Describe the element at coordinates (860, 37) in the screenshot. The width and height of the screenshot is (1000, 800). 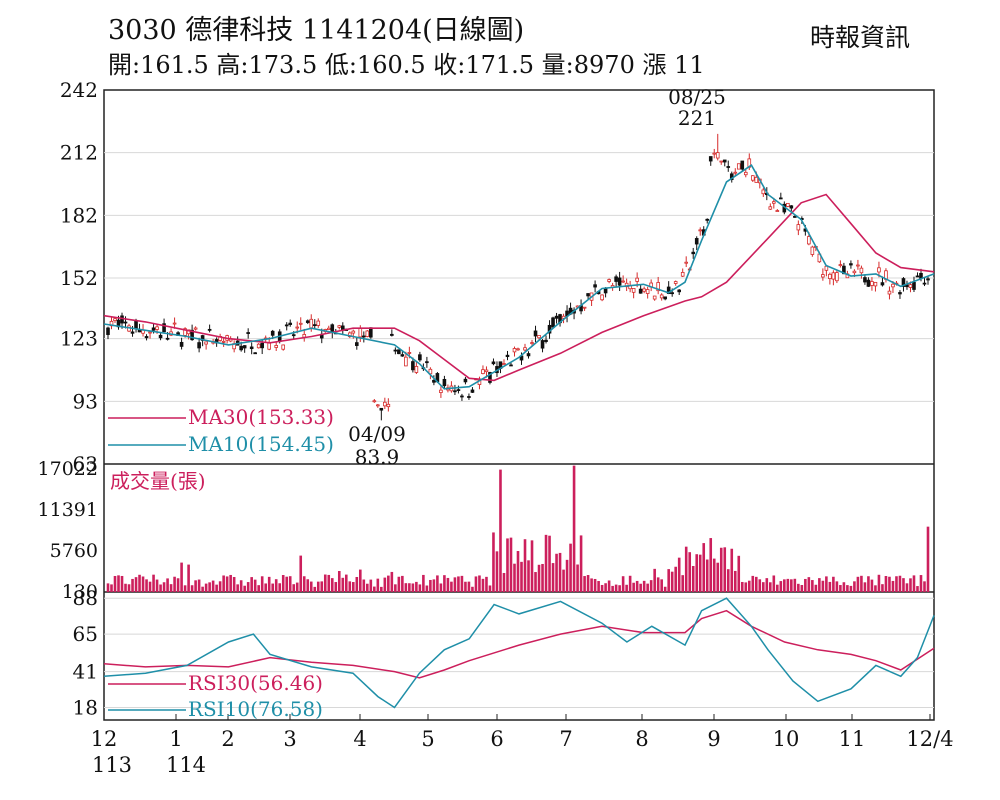
I see `source-label: 時報資訊` at that location.